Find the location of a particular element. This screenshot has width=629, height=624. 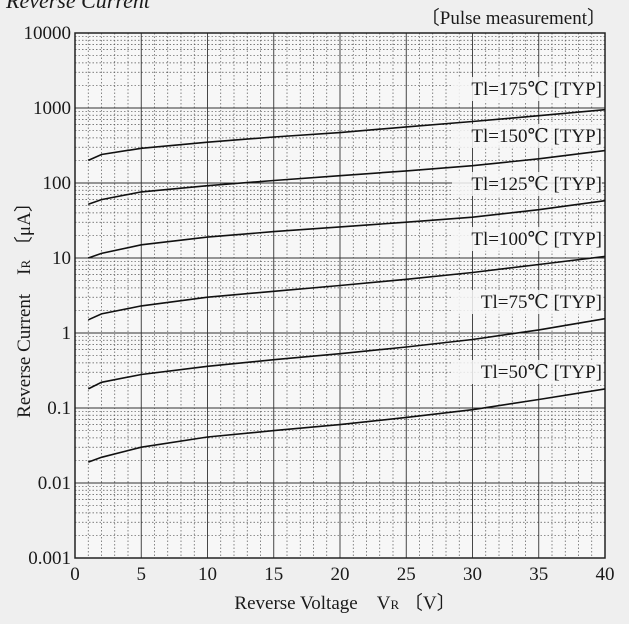

series-label: Tl=50℃ [TYP] is located at coordinates (541, 372).